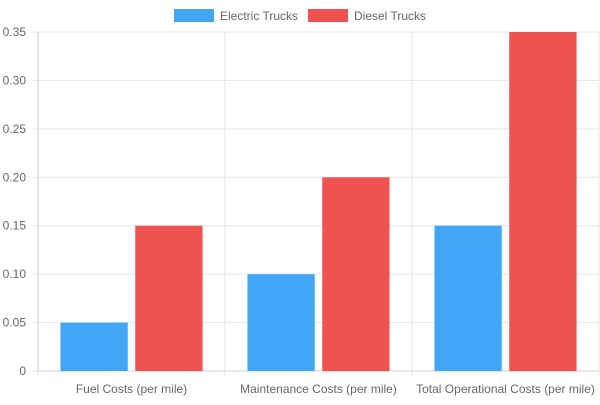  Describe the element at coordinates (318, 389) in the screenshot. I see `x-tick-label: Maintenance Costs (per mile)` at that location.